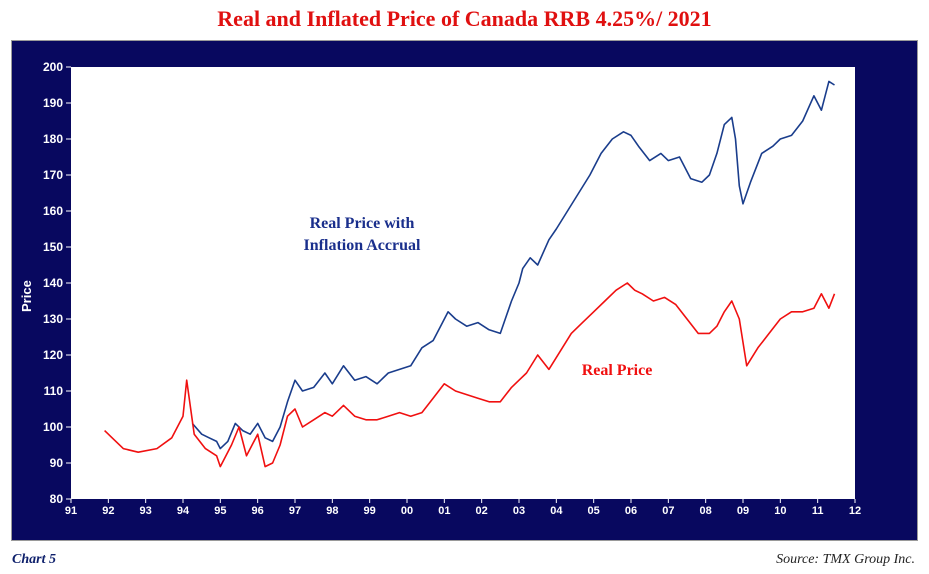  What do you see at coordinates (370, 511) in the screenshot?
I see `x-tick-label: 99` at bounding box center [370, 511].